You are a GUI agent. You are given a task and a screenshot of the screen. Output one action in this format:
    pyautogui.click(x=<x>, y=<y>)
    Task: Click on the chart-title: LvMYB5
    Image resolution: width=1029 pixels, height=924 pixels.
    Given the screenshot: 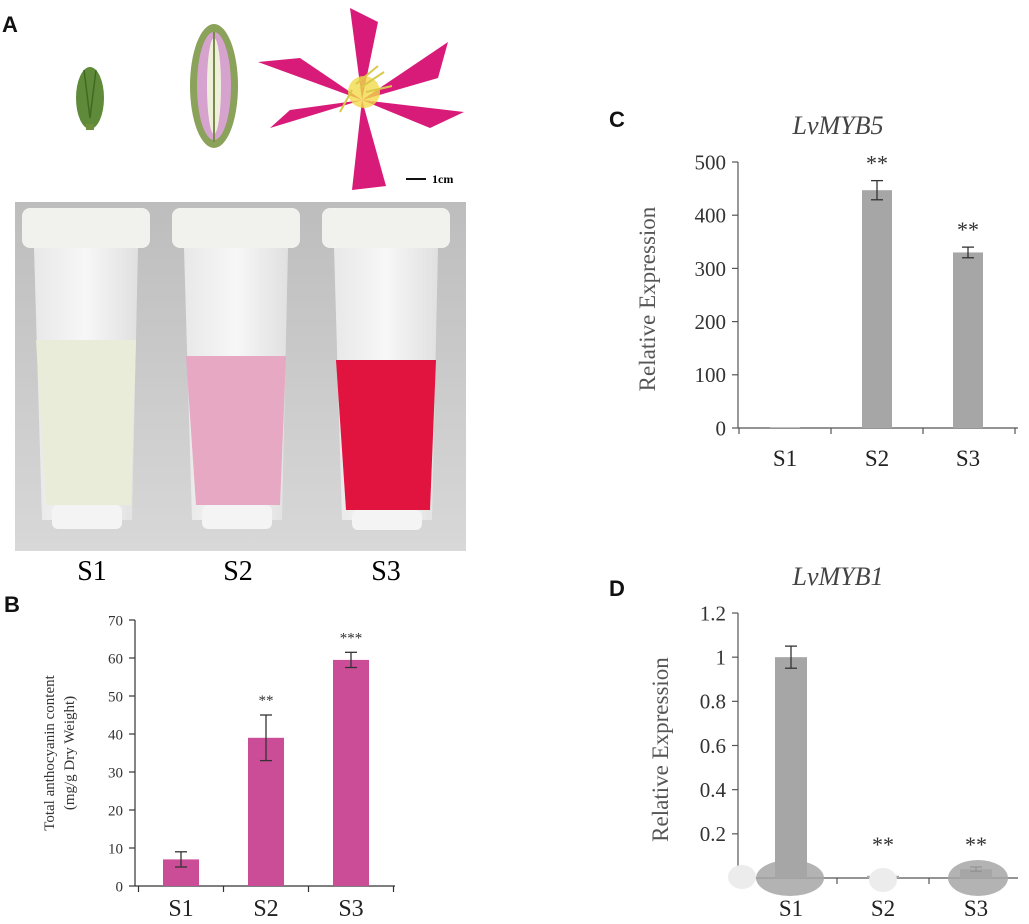 What is the action you would take?
    pyautogui.click(x=838, y=125)
    